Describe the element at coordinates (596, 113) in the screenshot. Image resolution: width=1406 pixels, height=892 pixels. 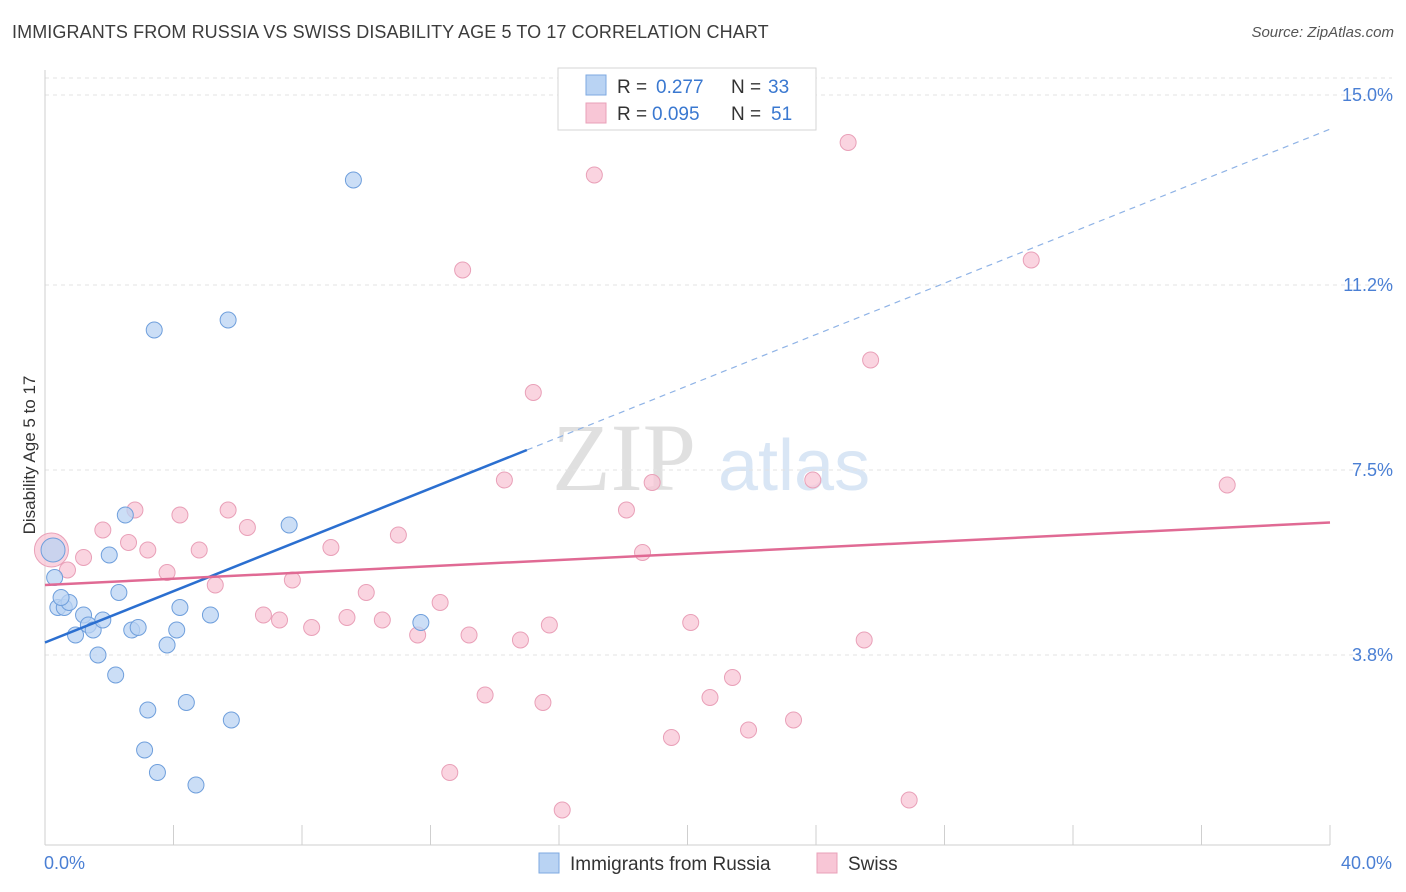
I see `legend-swatch-swiss` at that location.